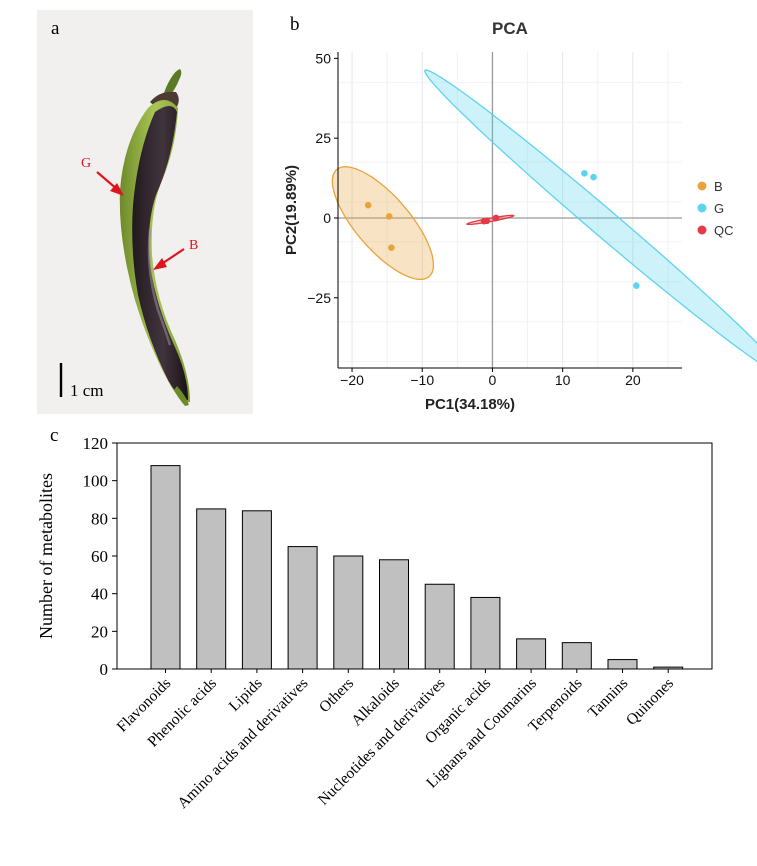  Describe the element at coordinates (181, 396) in the screenshot. I see `pepper-tip` at that location.